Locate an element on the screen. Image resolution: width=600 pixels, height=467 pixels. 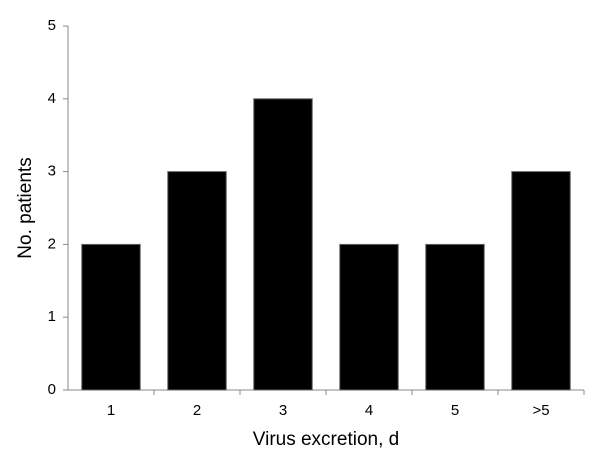
y-tick-label: 3 is located at coordinates (52, 171).